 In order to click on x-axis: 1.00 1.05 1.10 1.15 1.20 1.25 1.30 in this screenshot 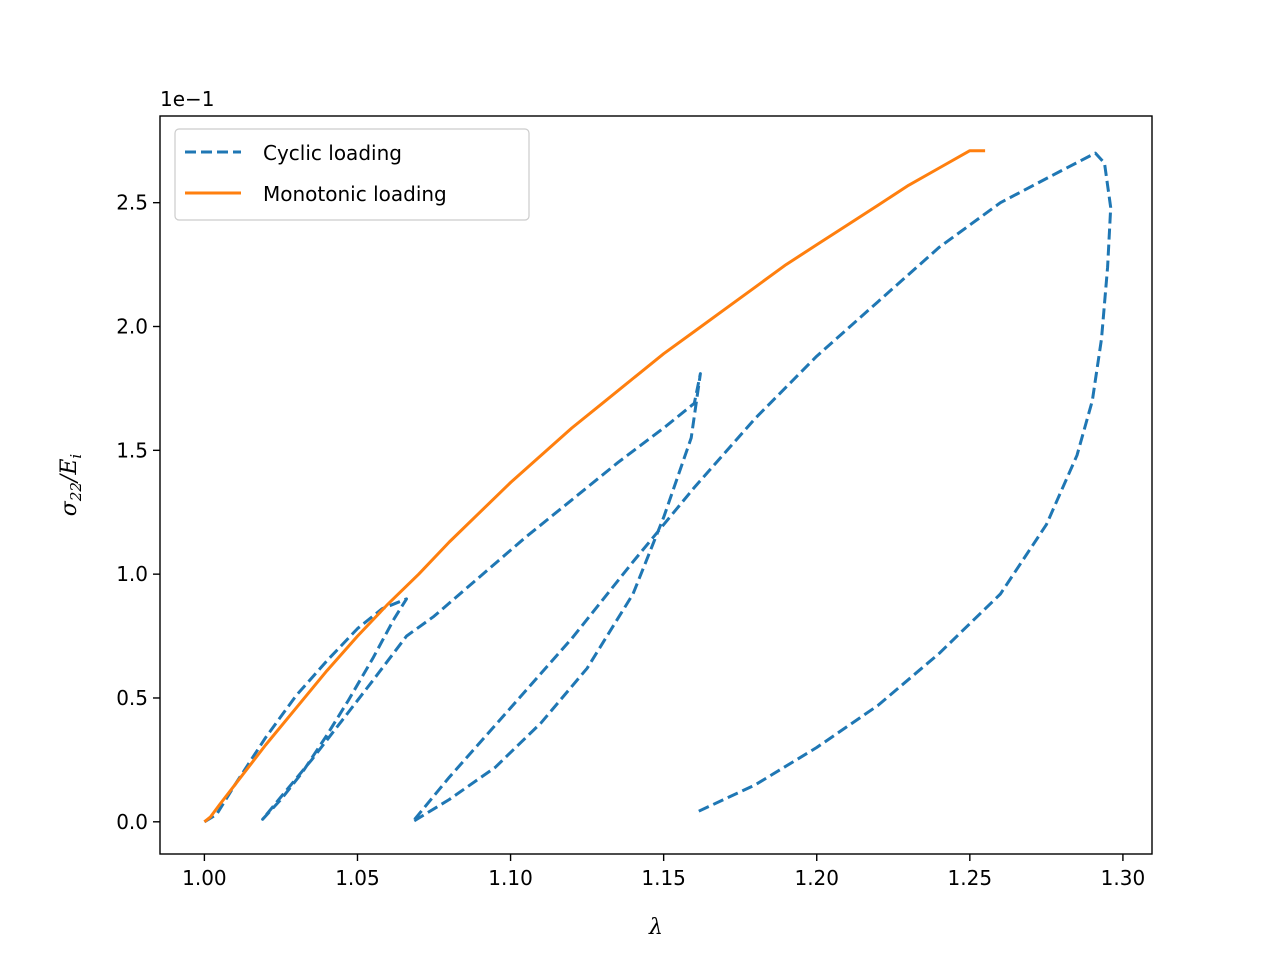, I will do `click(663, 872)`.